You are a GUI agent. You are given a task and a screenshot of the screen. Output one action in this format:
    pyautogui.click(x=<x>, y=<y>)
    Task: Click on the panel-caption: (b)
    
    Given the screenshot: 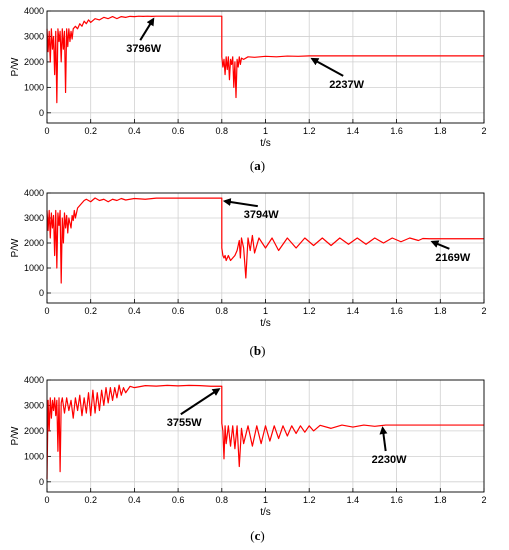 What is the action you would take?
    pyautogui.click(x=258, y=350)
    